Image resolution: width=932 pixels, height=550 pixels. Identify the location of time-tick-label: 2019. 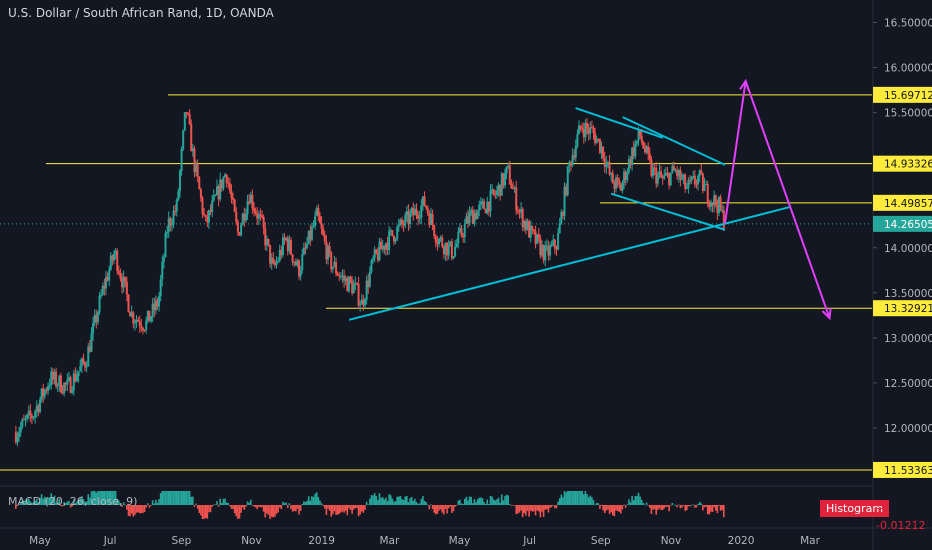
(321, 541).